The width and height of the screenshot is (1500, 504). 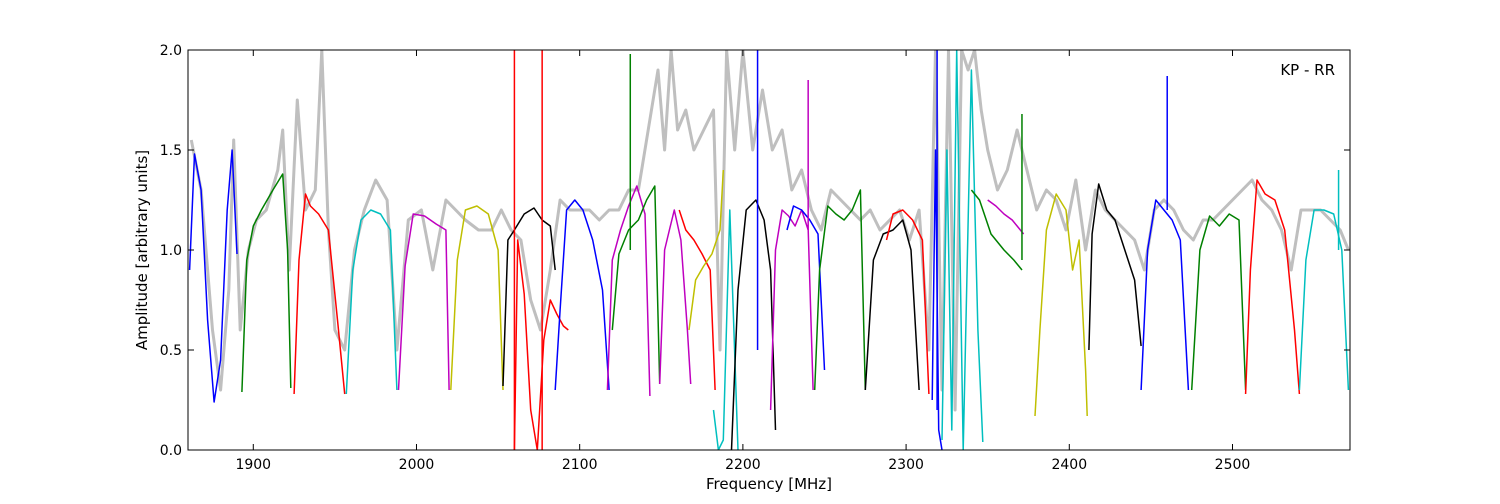 What do you see at coordinates (253, 465) in the screenshot?
I see `x-tick-label: 1900` at bounding box center [253, 465].